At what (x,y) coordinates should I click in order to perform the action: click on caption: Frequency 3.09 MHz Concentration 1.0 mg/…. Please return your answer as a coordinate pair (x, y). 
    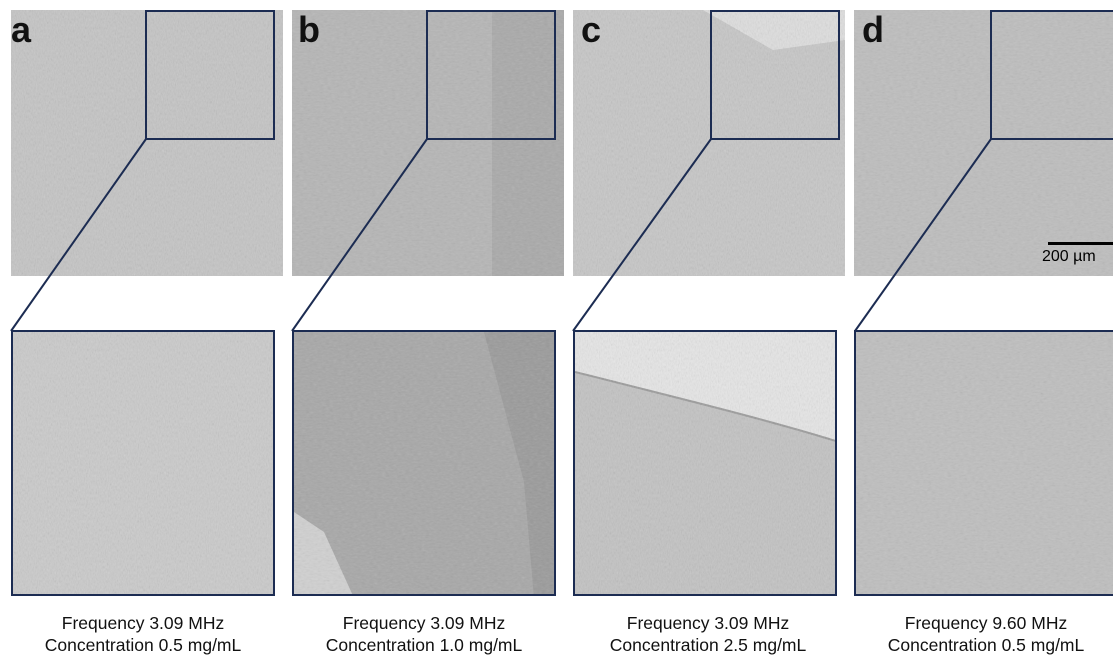
    Looking at the image, I should click on (424, 634).